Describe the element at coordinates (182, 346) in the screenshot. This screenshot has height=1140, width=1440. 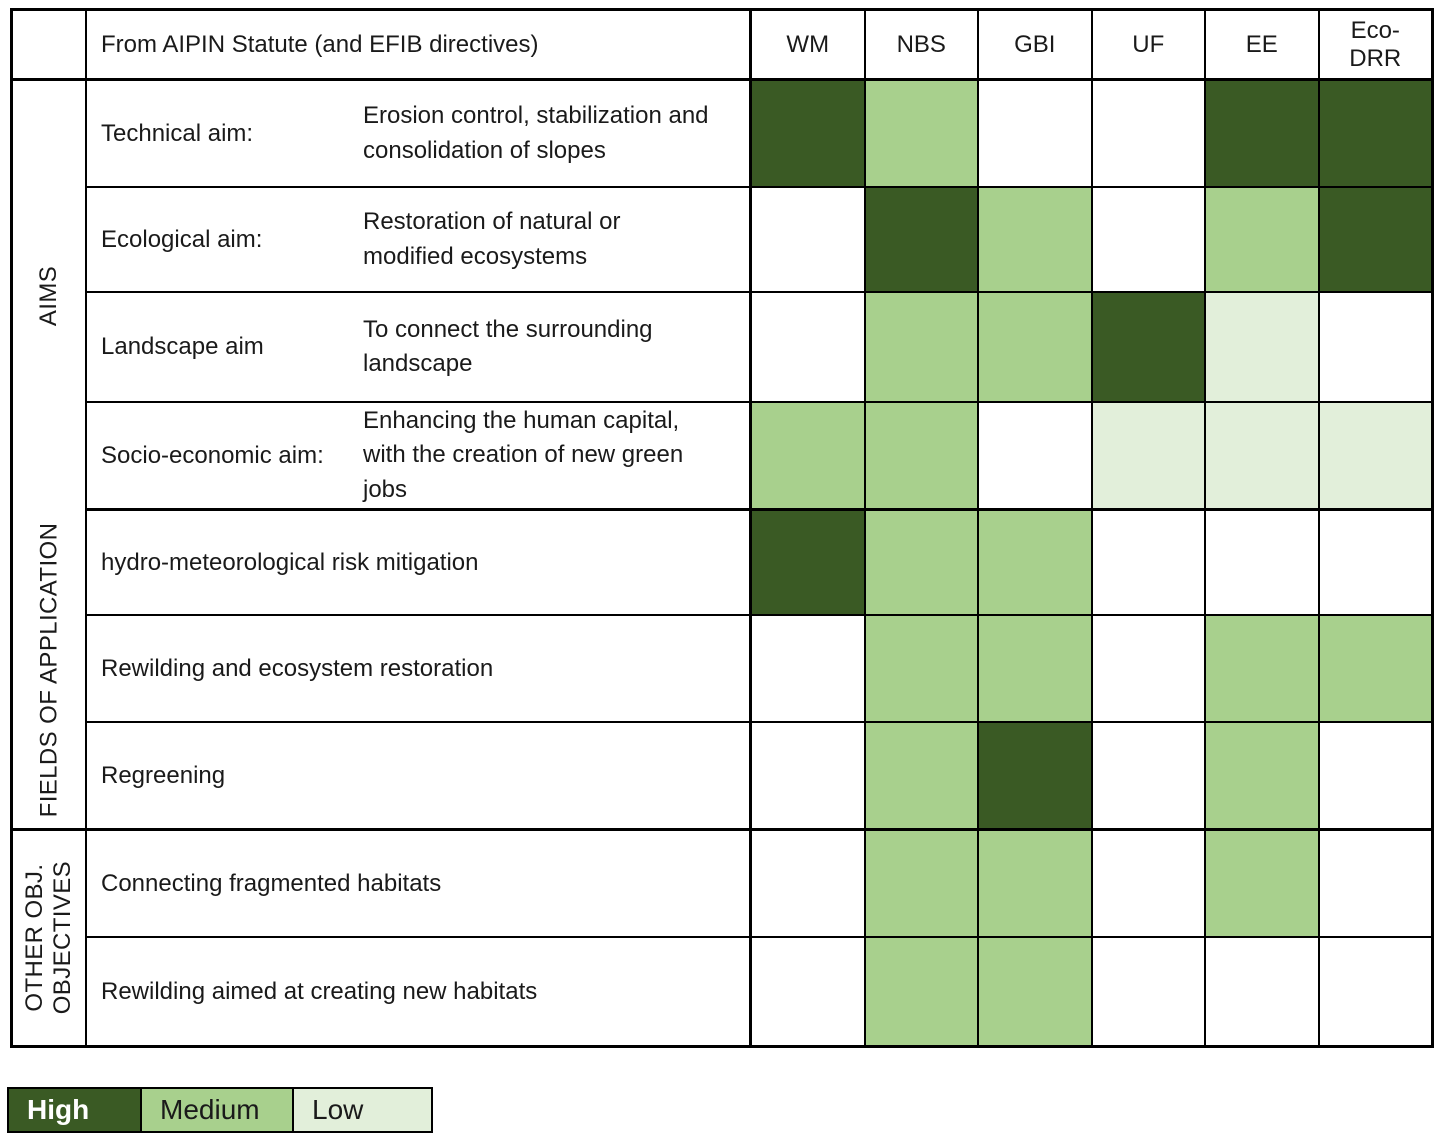
I see `aim-label: Landscape aim` at that location.